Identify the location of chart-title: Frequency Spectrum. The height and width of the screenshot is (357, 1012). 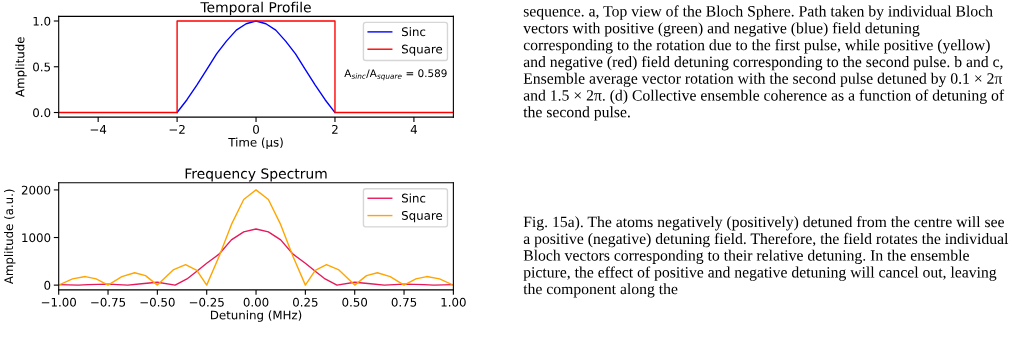
(256, 175).